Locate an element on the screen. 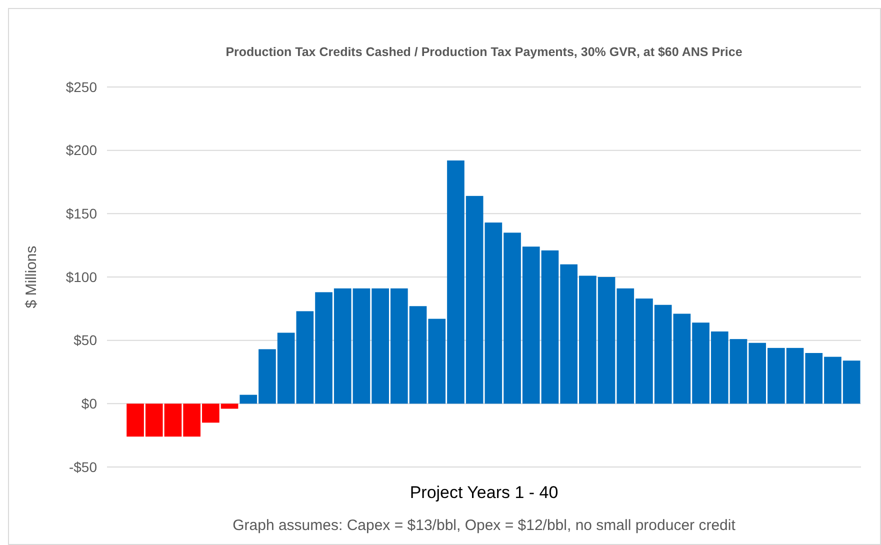 Image resolution: width=881 pixels, height=545 pixels. y-axis-title: $ Millions is located at coordinates (31, 277).